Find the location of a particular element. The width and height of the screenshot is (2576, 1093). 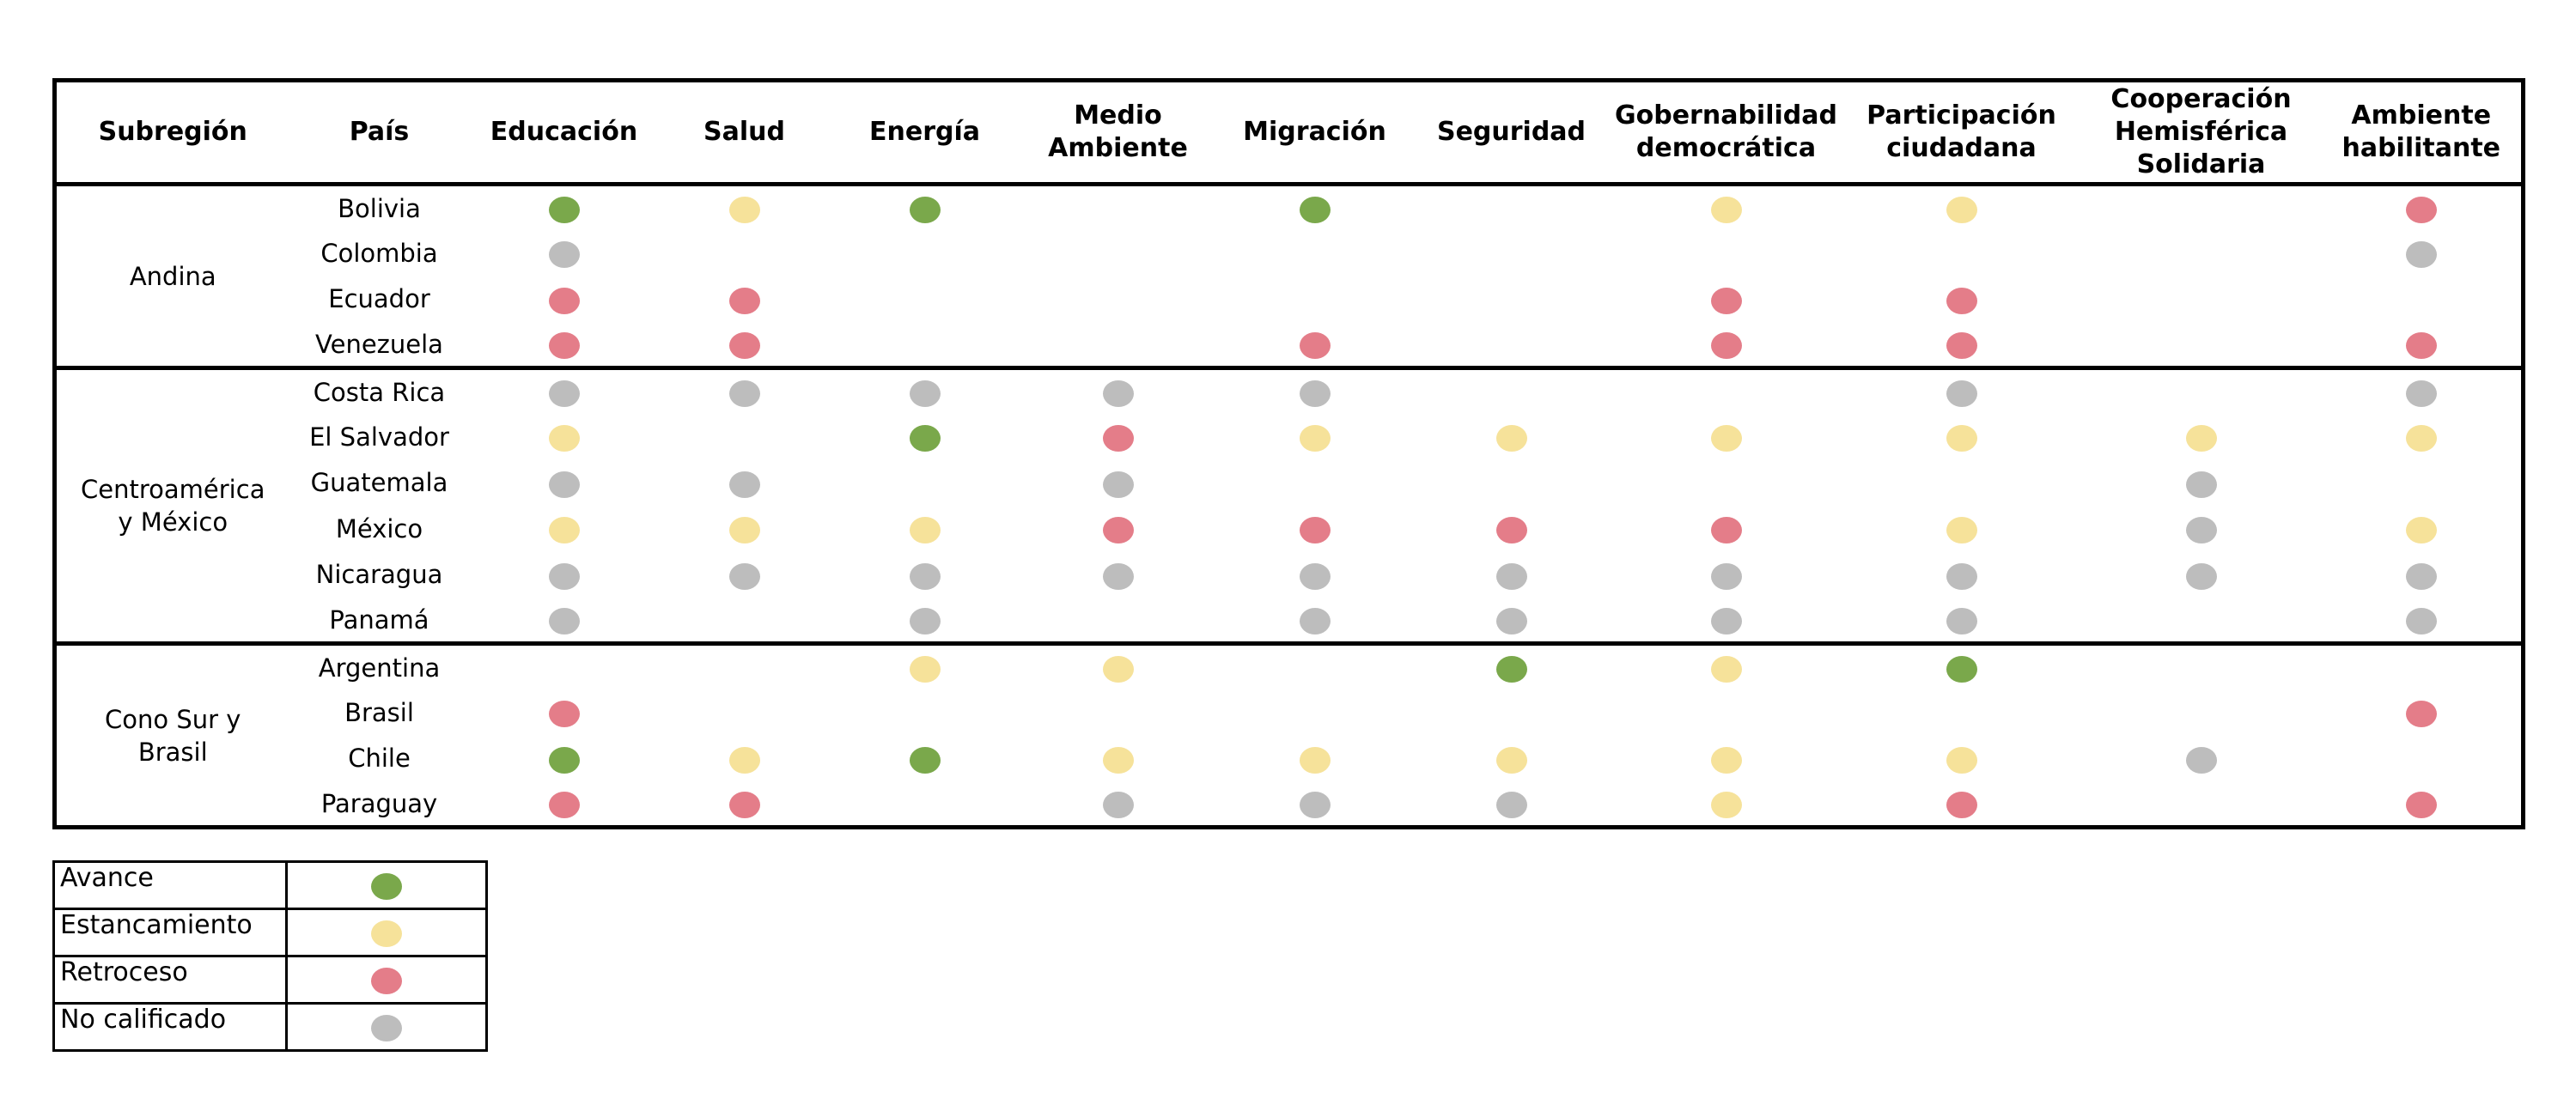

country-cell: Venezuela is located at coordinates (379, 344).